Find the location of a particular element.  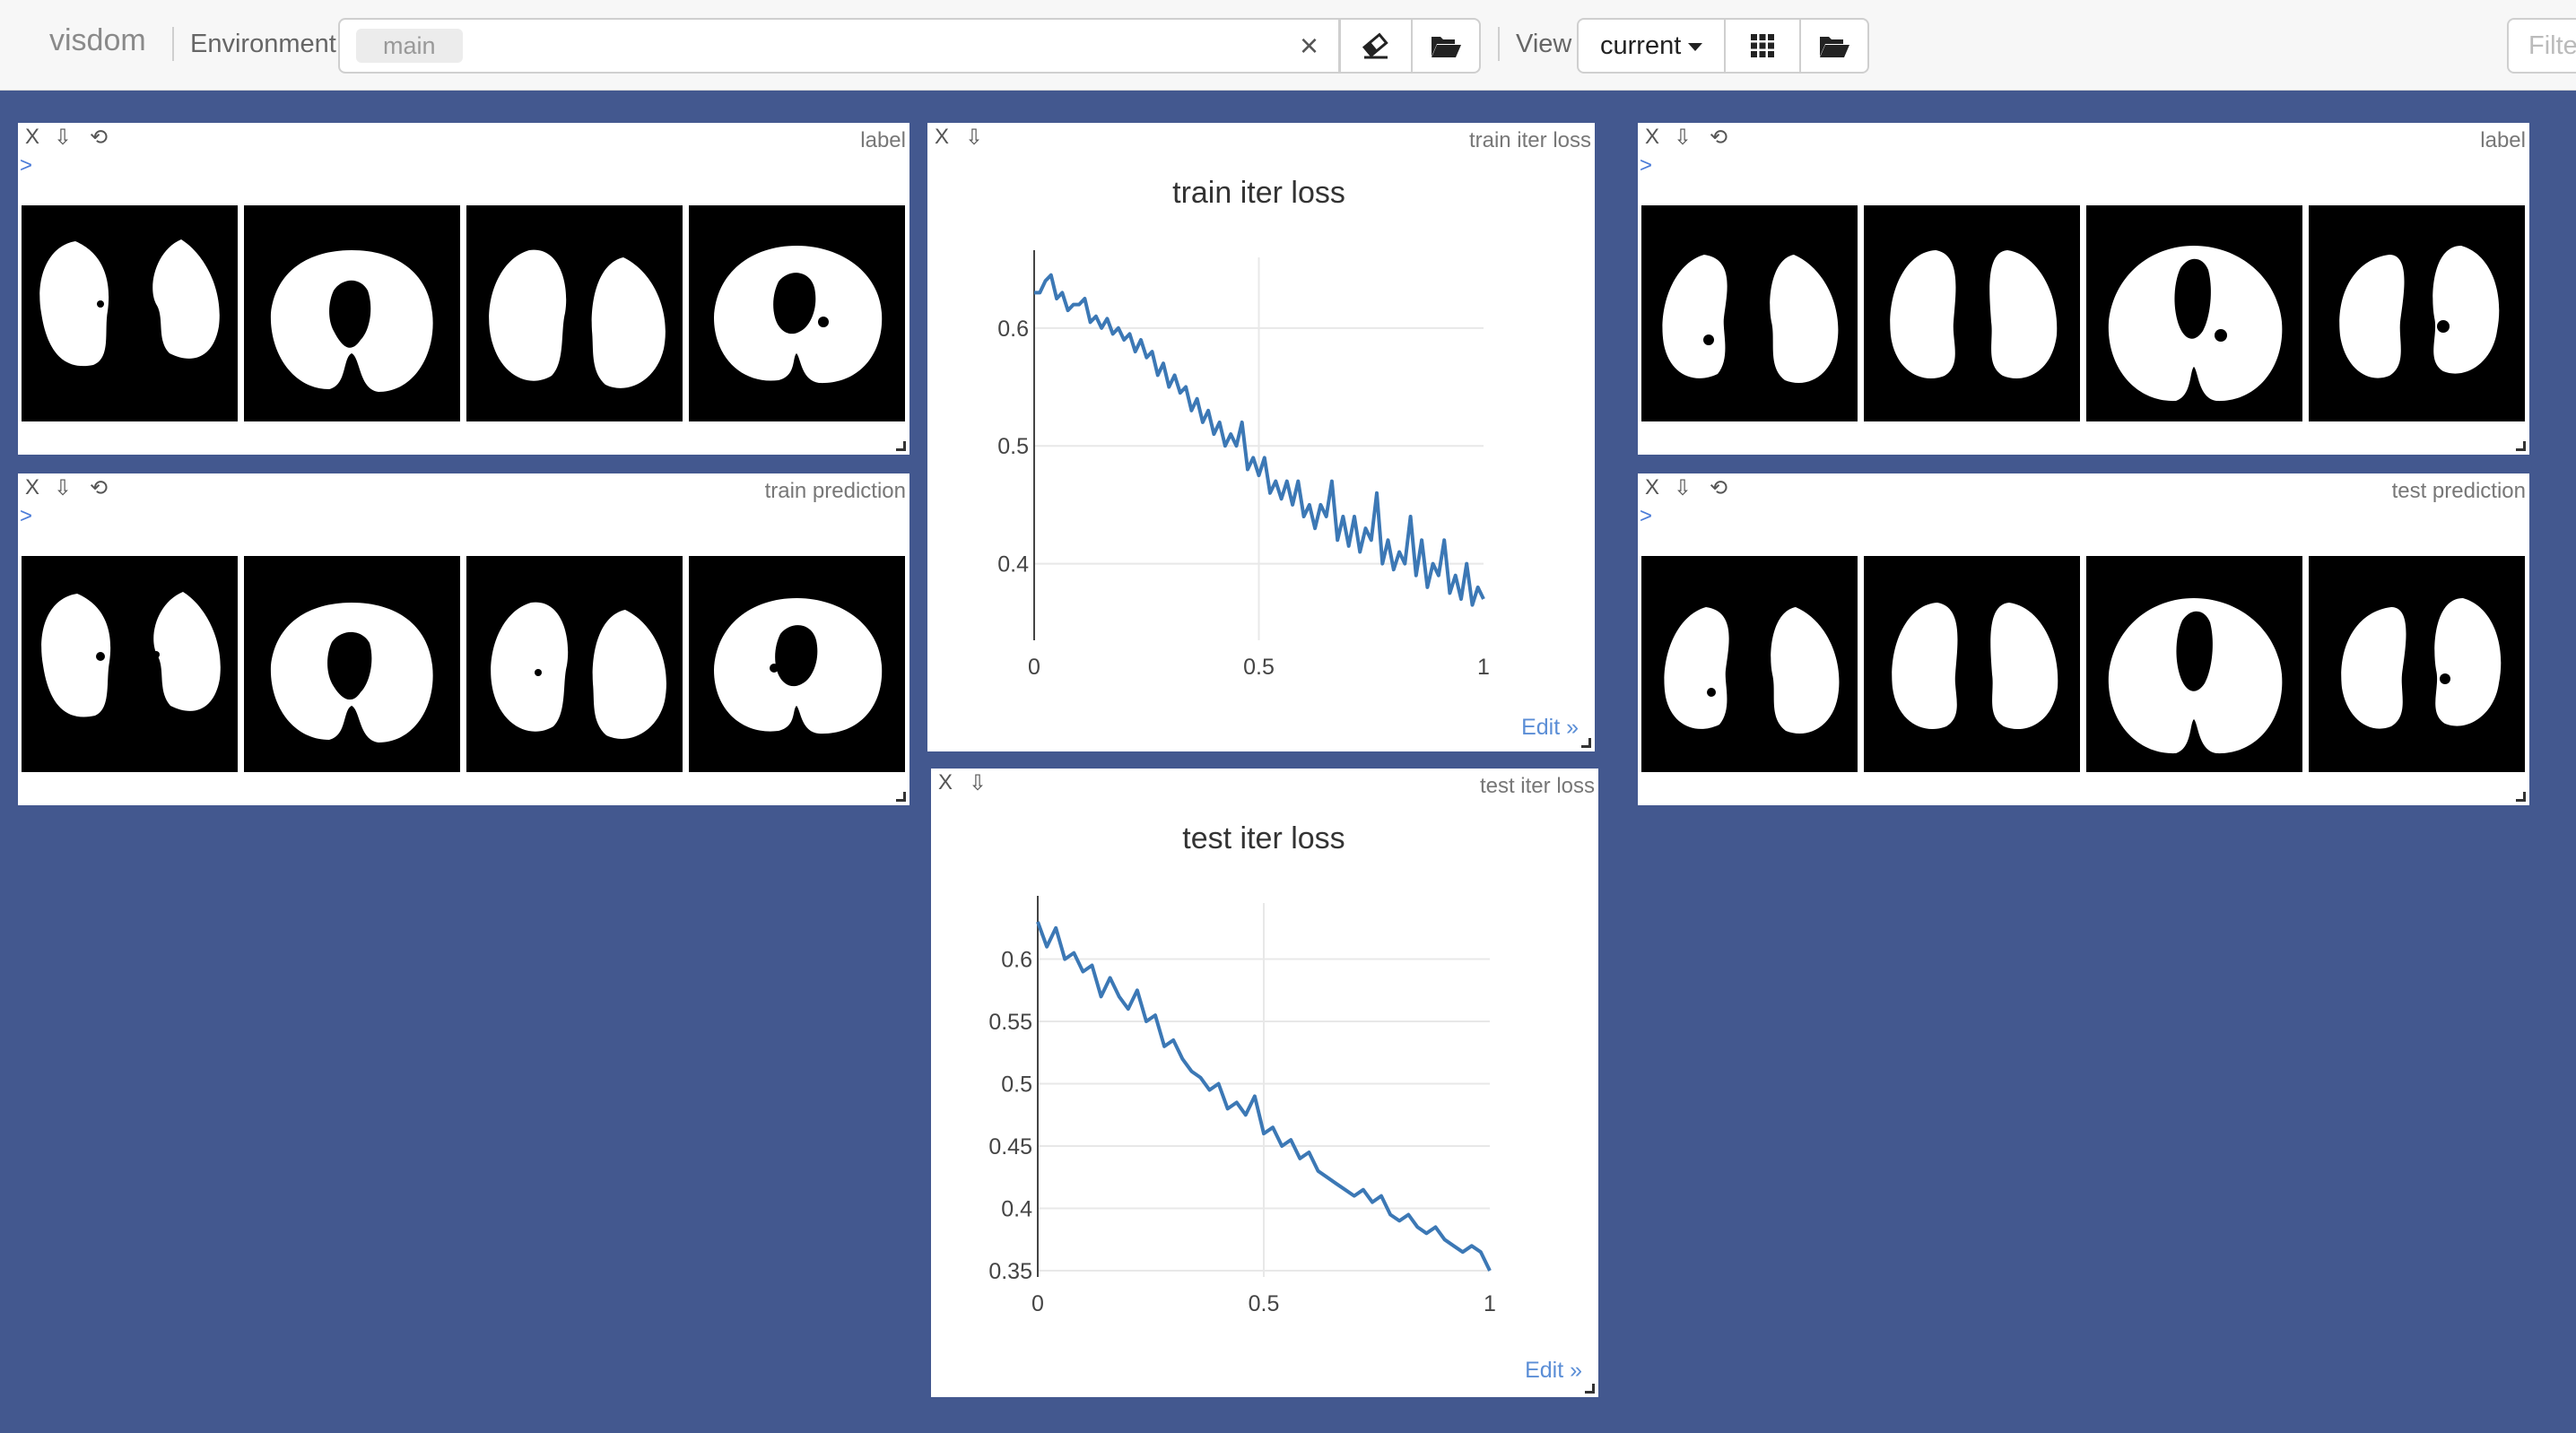

x-tick-label: 0.5 is located at coordinates (1259, 667).